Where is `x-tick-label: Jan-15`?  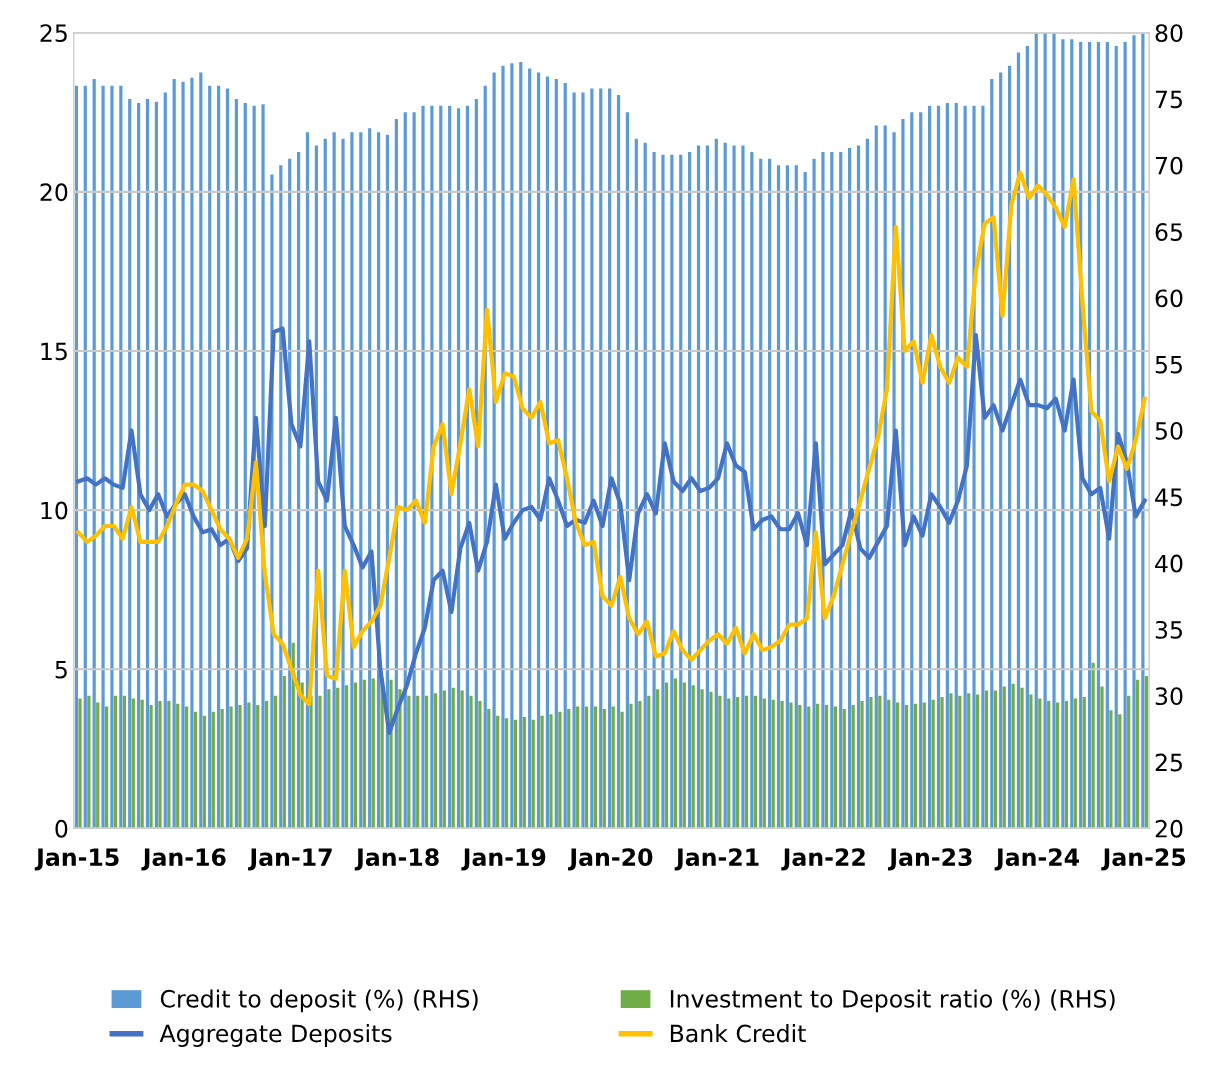 x-tick-label: Jan-15 is located at coordinates (76, 859).